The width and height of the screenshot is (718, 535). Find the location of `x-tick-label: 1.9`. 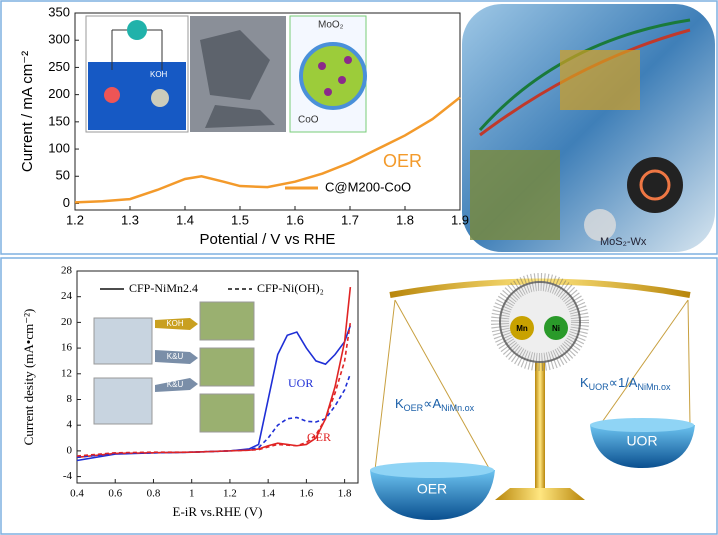

x-tick-label: 1.9 is located at coordinates (460, 219).